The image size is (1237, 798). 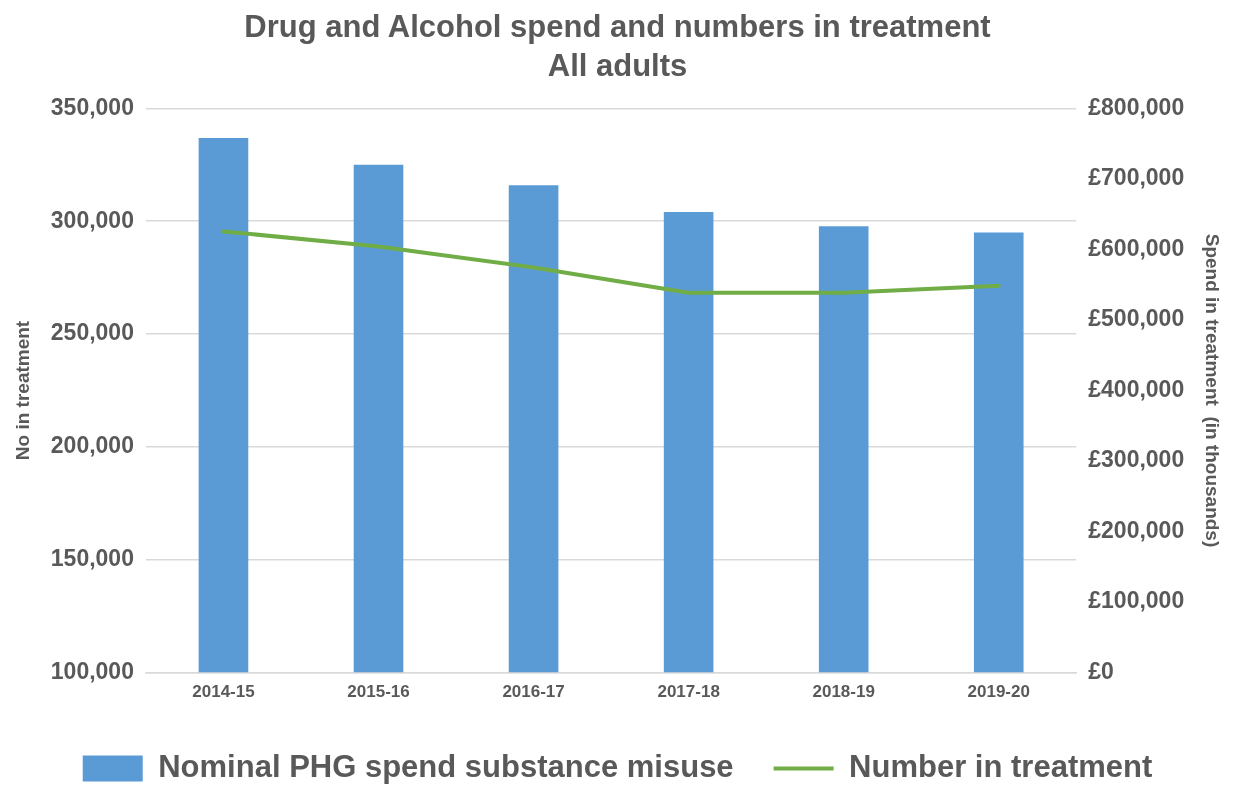 I want to click on y2-tick-label: £0, so click(x=1101, y=670).